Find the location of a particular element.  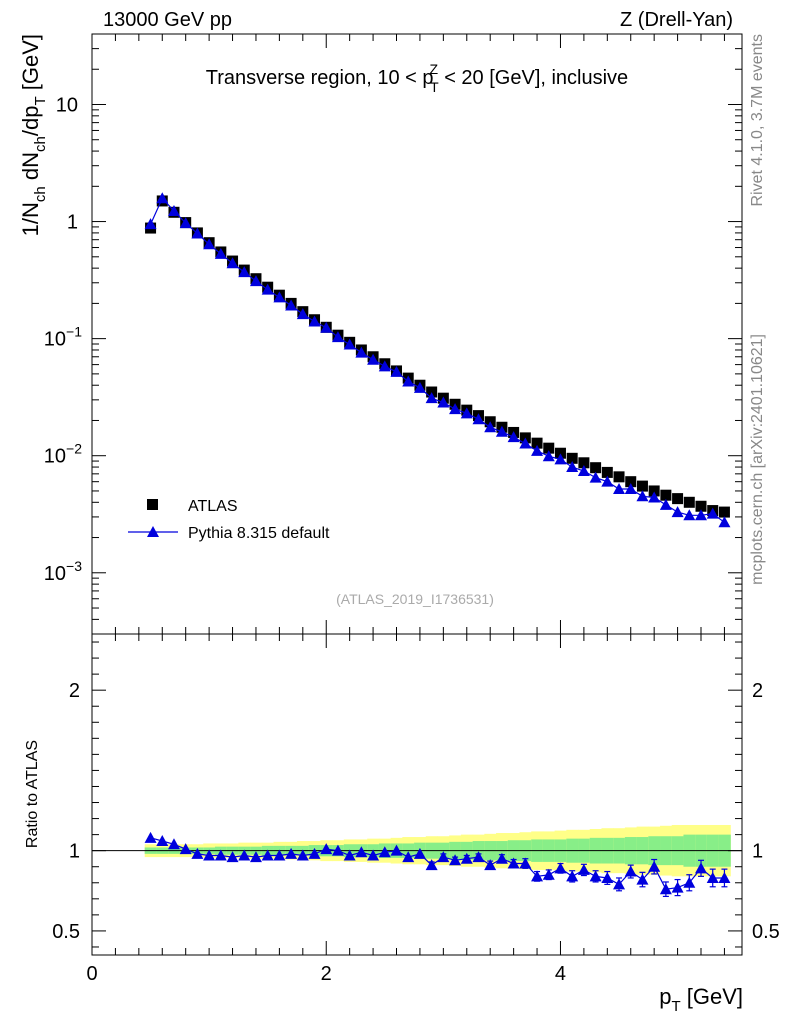

y-tick-label: 10⁻³ is located at coordinates (63, 571).